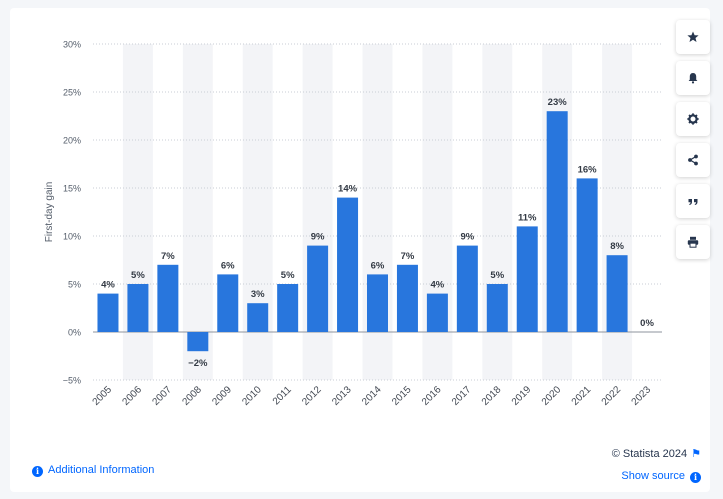 The height and width of the screenshot is (499, 723). Describe the element at coordinates (72, 237) in the screenshot. I see `y-tick-label: 10%` at that location.